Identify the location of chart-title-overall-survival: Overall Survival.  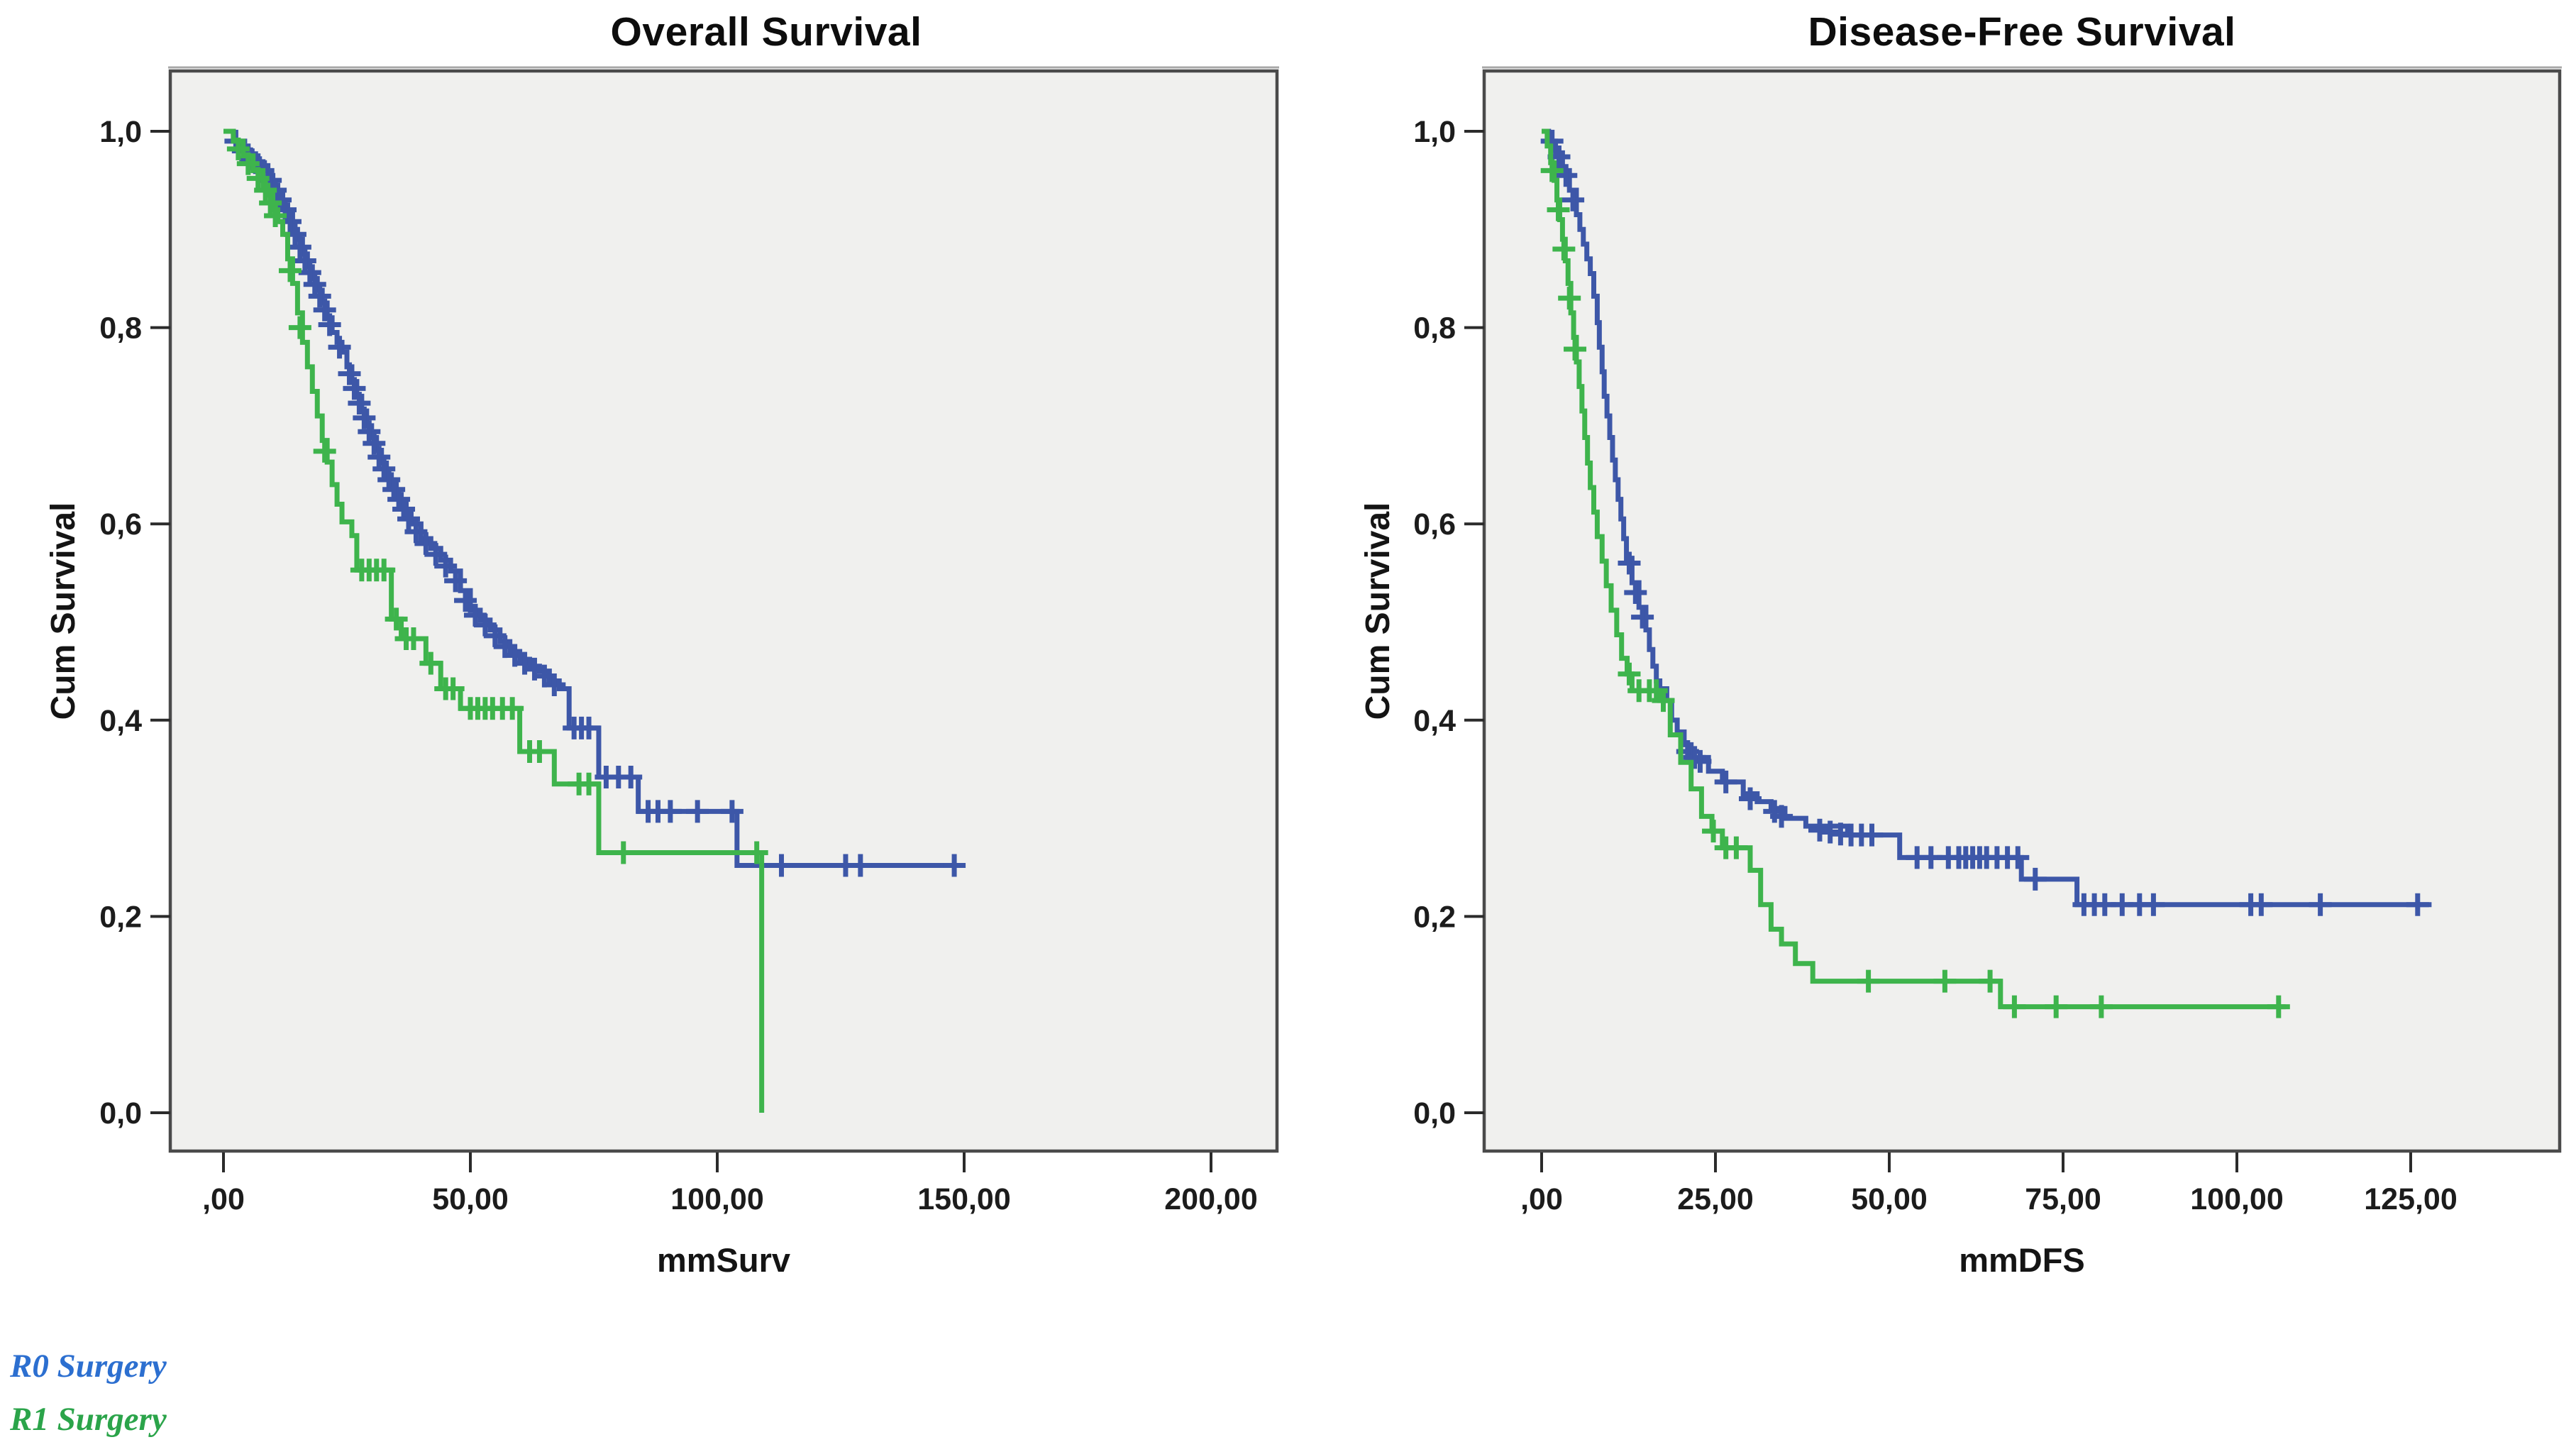
(766, 32).